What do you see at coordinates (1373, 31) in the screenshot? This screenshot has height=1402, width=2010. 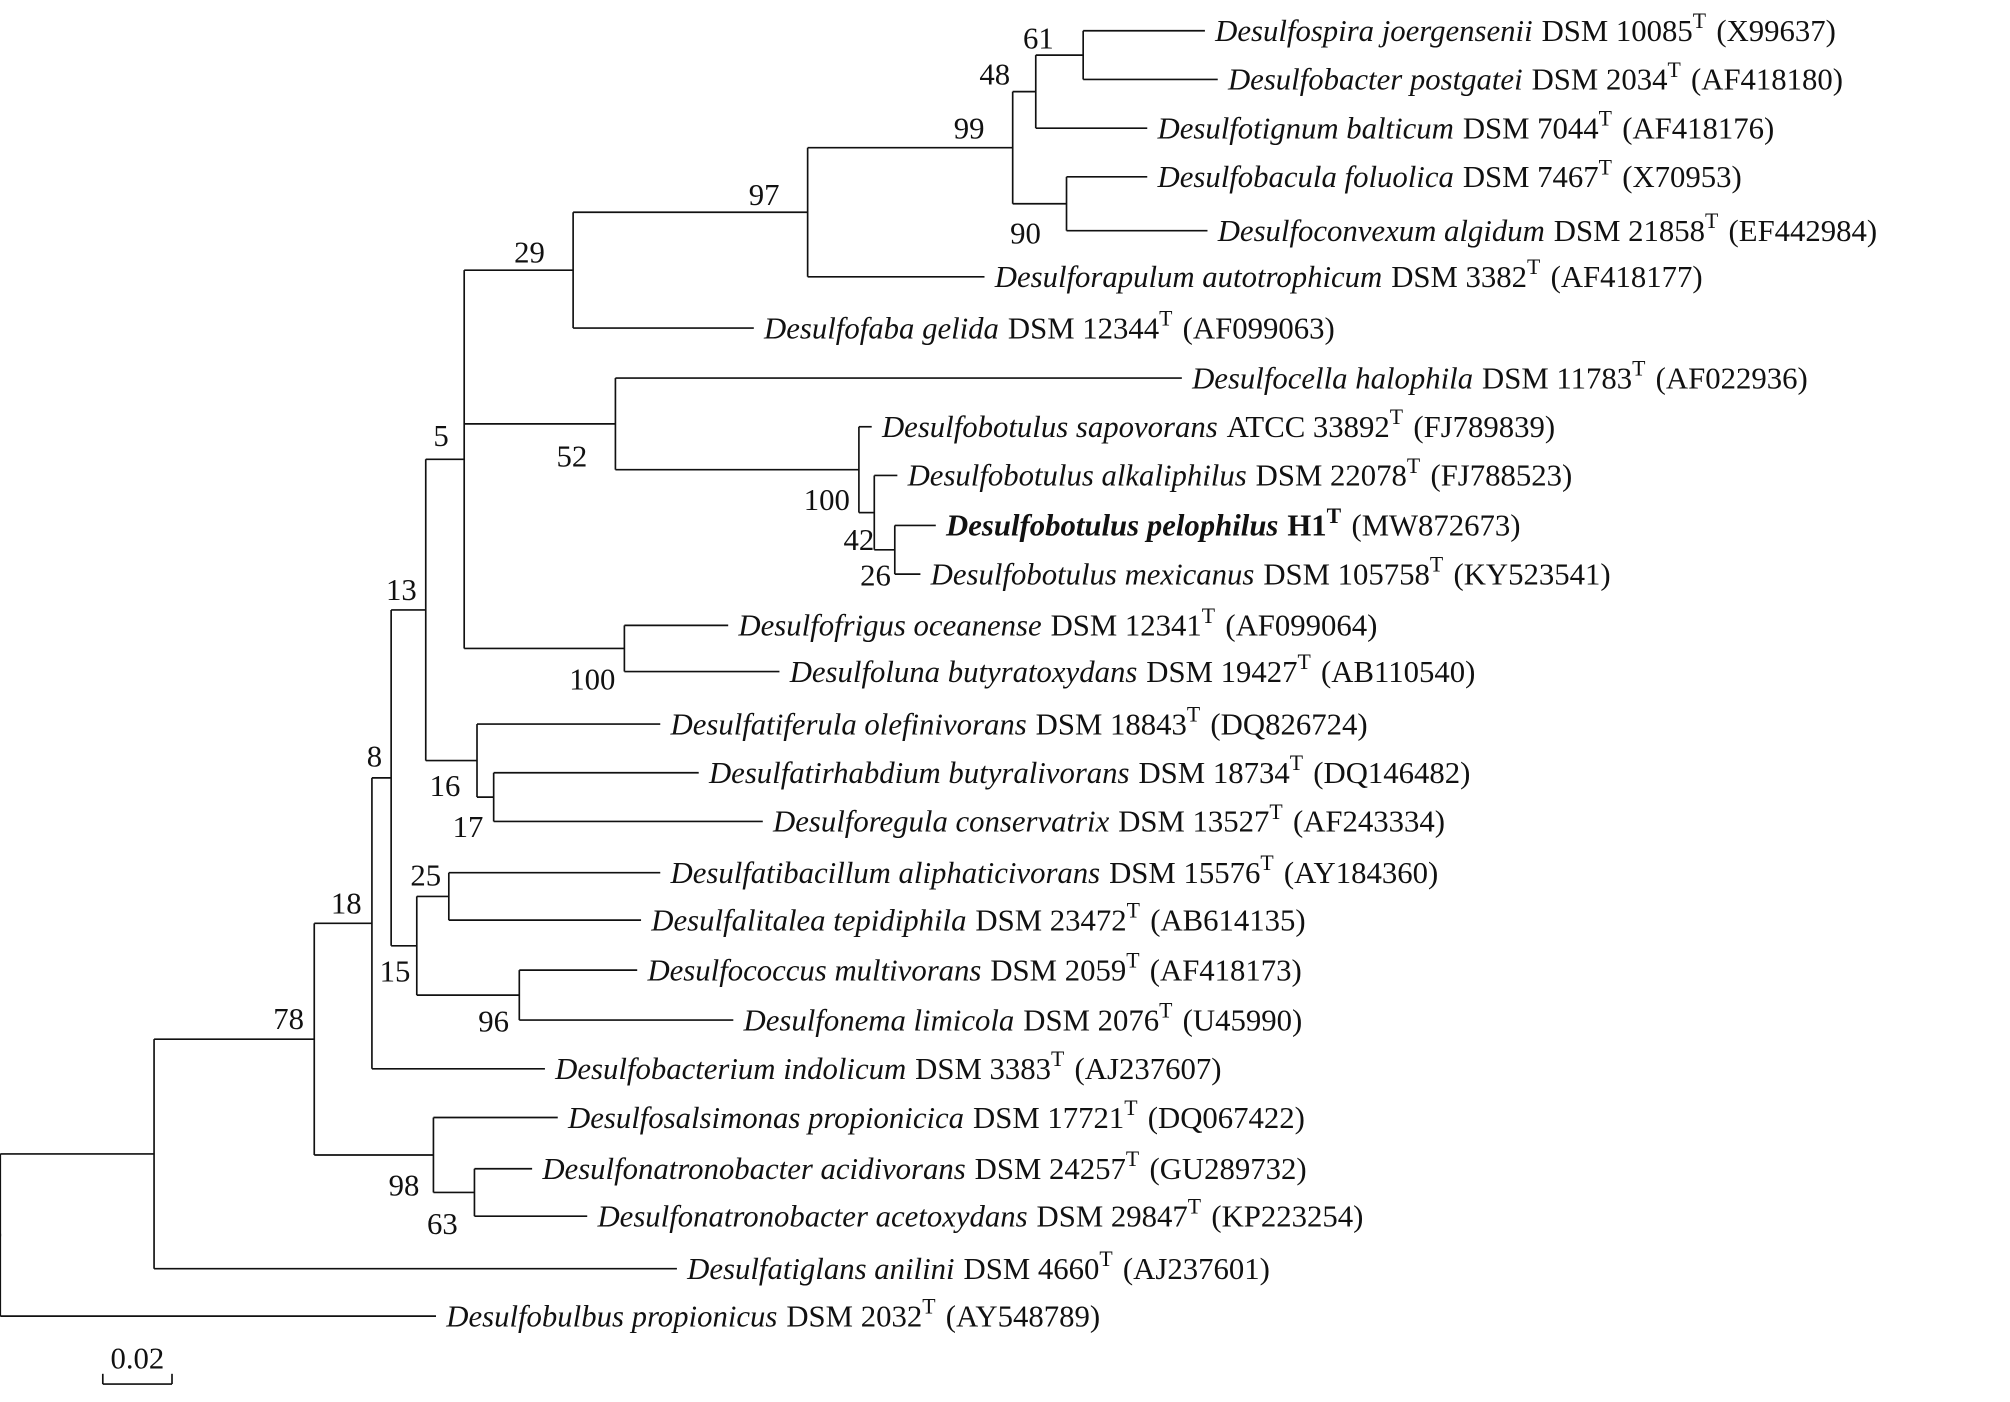 I see `taxon-name: Desulfospira joergensenii` at bounding box center [1373, 31].